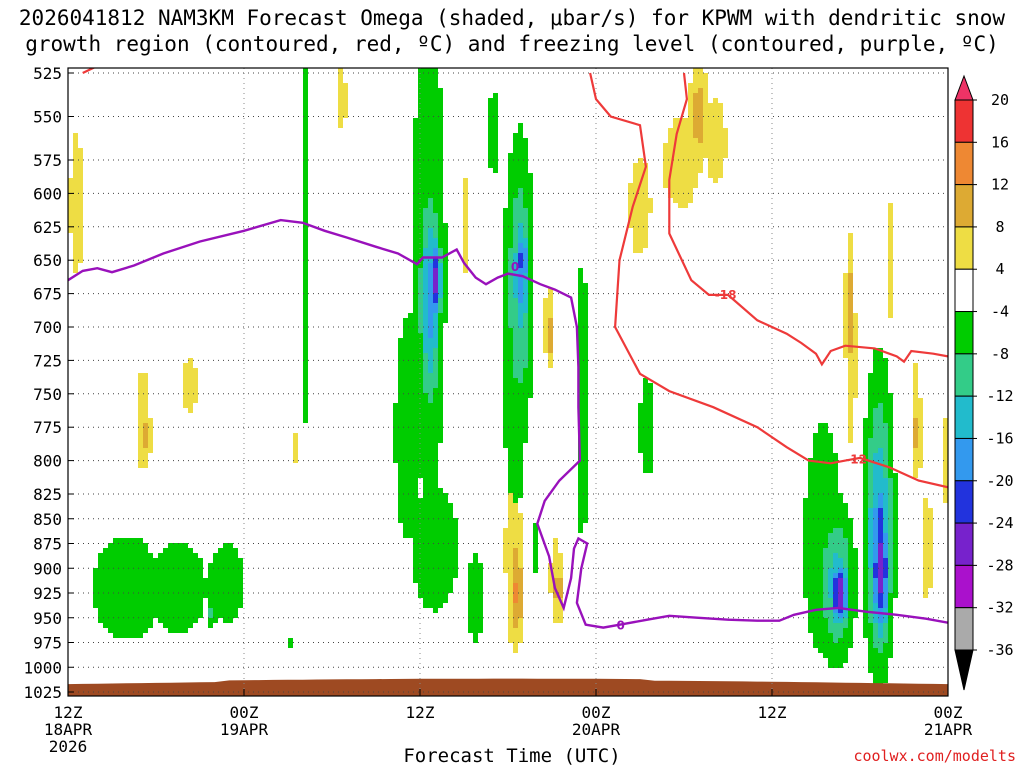 Image resolution: width=1024 pixels, height=768 pixels. Describe the element at coordinates (47, 260) in the screenshot. I see `y-tick-label: 650` at that location.